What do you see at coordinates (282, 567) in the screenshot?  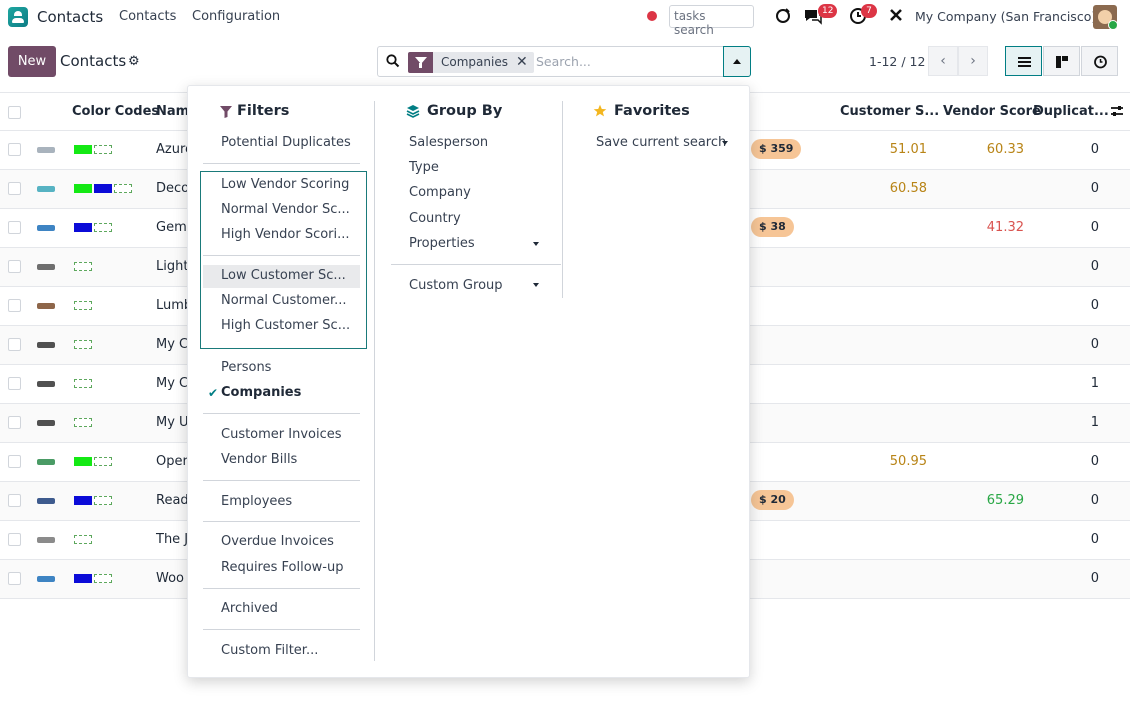 I see `filter-requires-follow-up: Requires Follow-up` at bounding box center [282, 567].